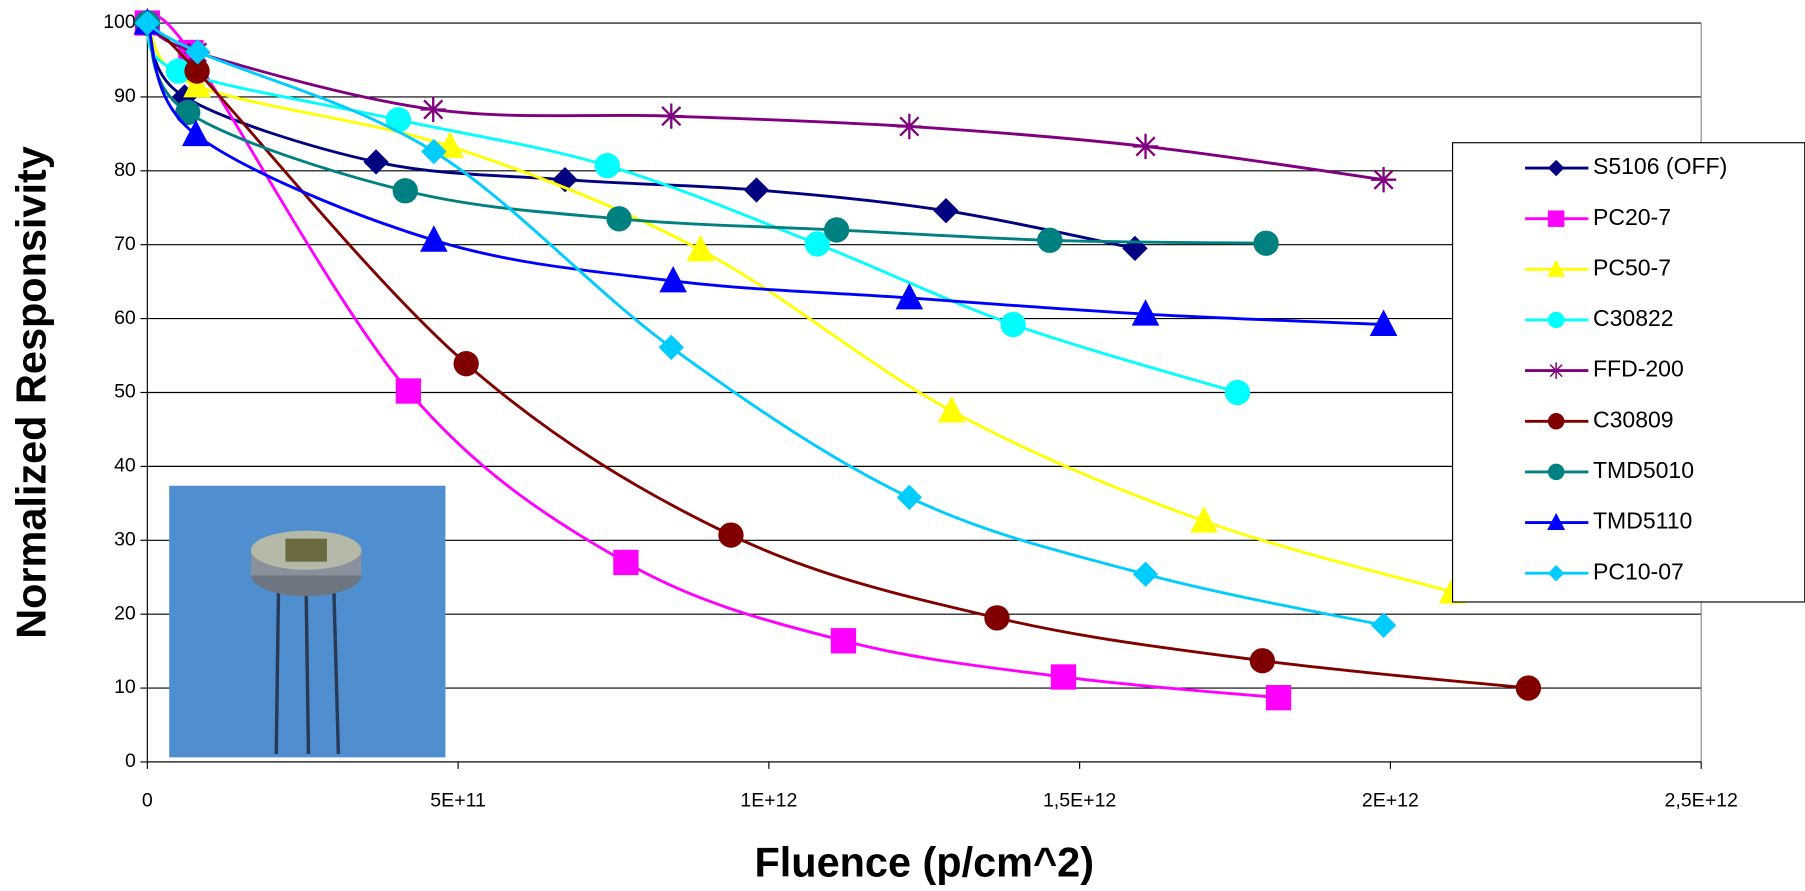 This screenshot has height=891, width=1805. What do you see at coordinates (125, 244) in the screenshot?
I see `y-tick-label: 70` at bounding box center [125, 244].